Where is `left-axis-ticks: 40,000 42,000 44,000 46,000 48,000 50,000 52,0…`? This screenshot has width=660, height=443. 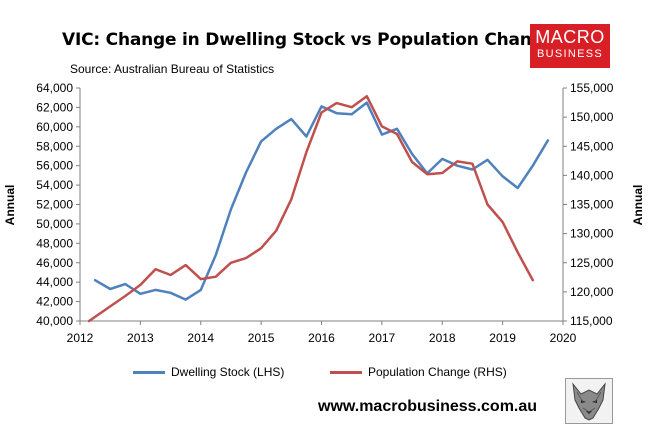 left-axis-ticks: 40,000 42,000 44,000 46,000 48,000 50,000 52,0… is located at coordinates (58, 204).